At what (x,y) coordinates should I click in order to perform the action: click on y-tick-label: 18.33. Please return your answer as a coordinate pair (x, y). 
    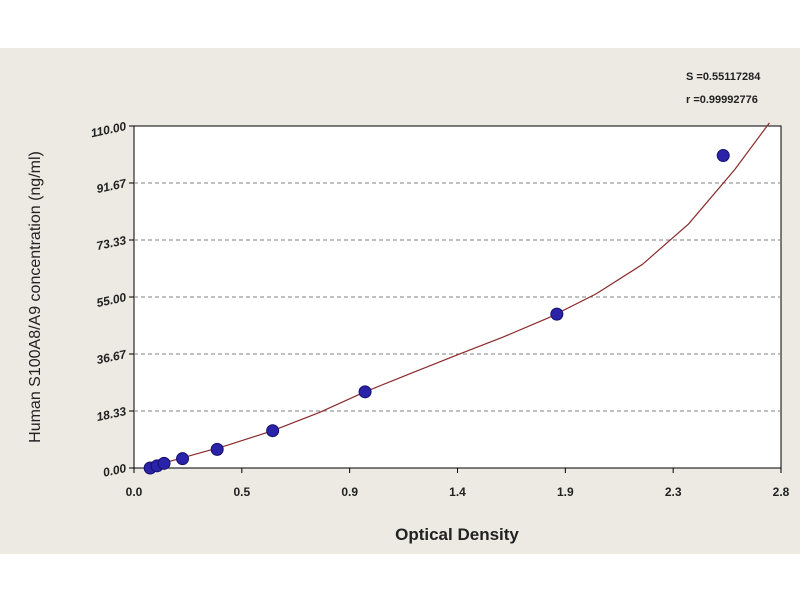
    Looking at the image, I should click on (111, 414).